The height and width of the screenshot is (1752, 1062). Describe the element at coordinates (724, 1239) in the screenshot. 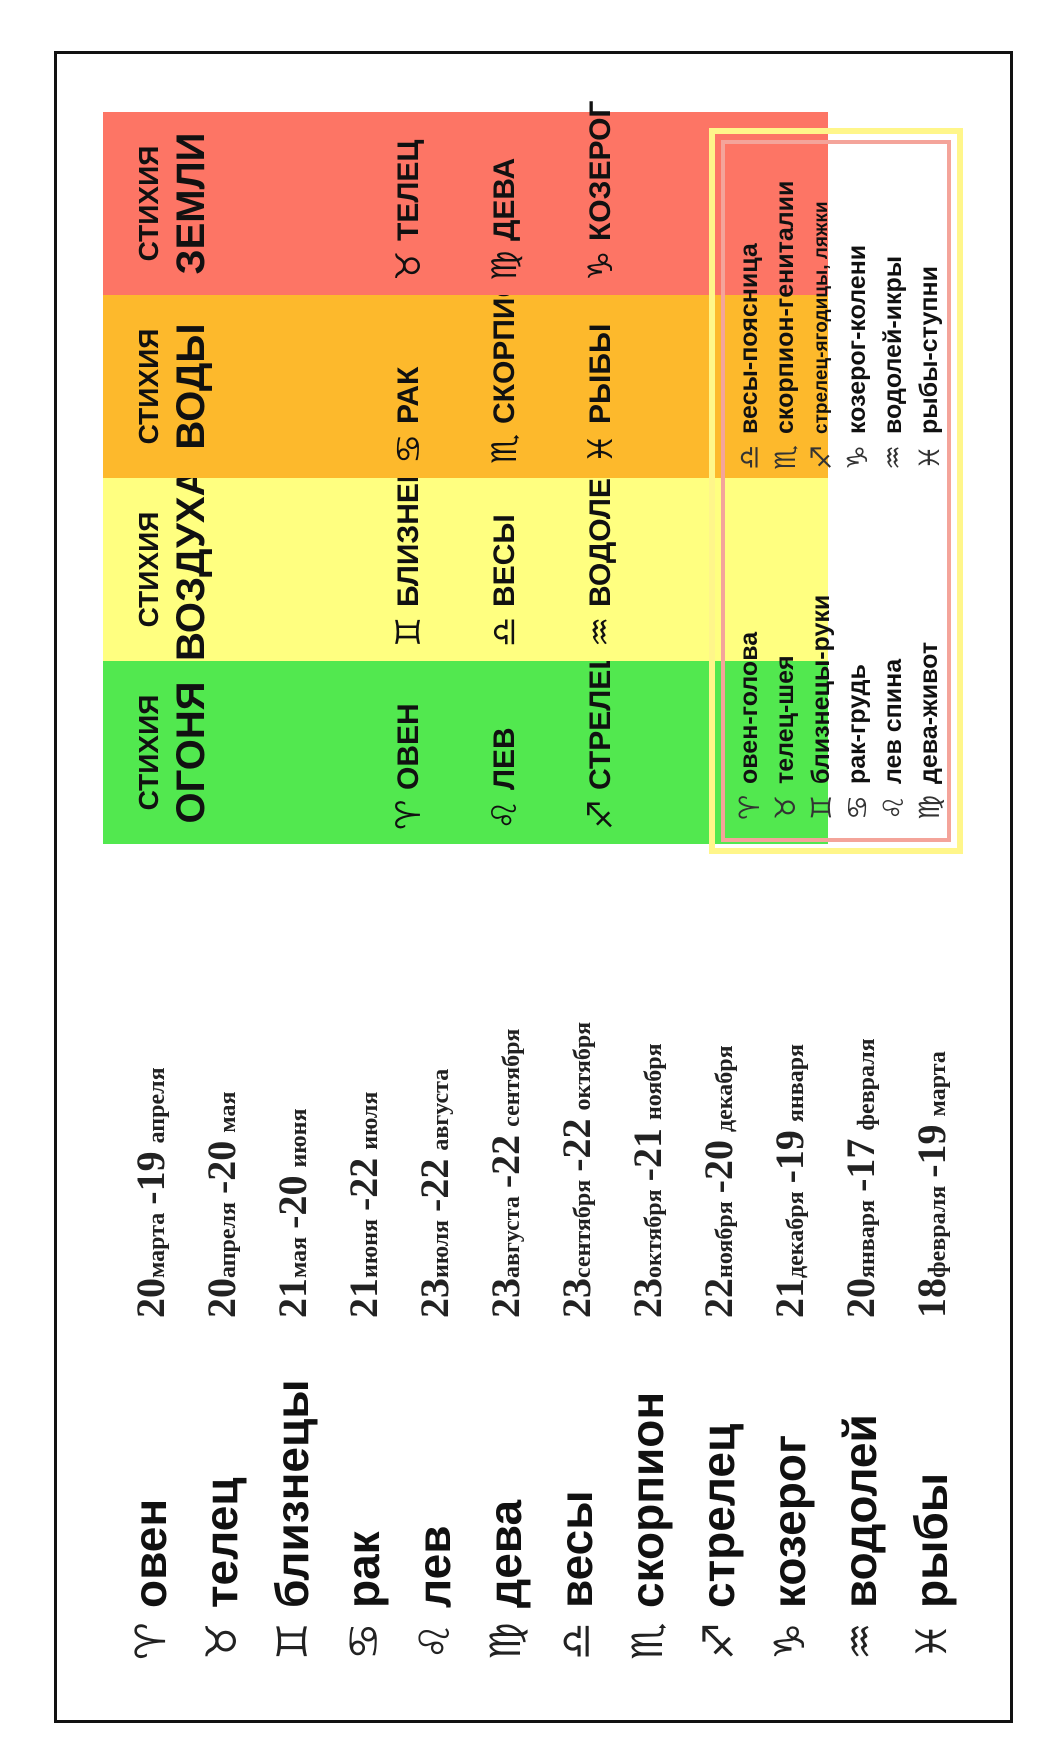

I see `start-month: ноября` at that location.